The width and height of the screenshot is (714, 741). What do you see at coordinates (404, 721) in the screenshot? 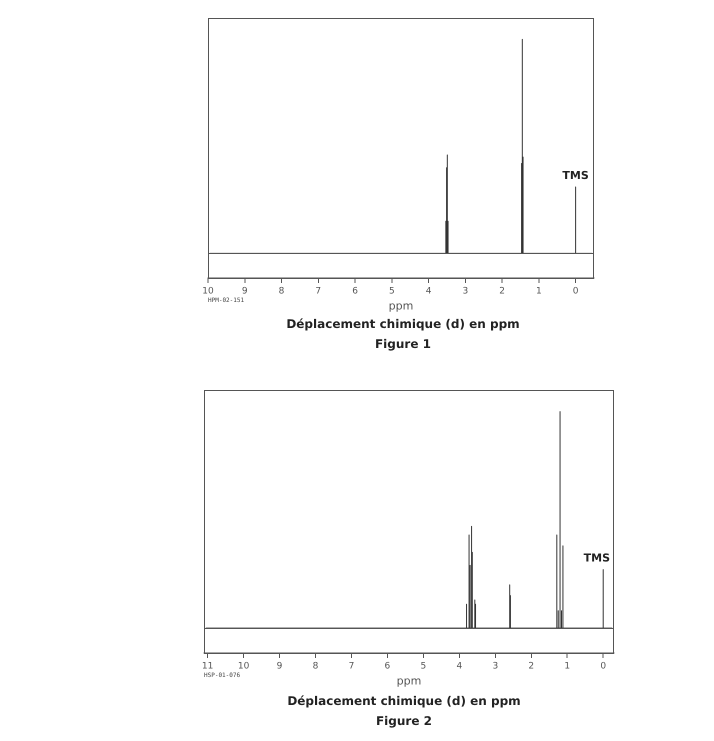
I see `caption: Figure 2` at bounding box center [404, 721].